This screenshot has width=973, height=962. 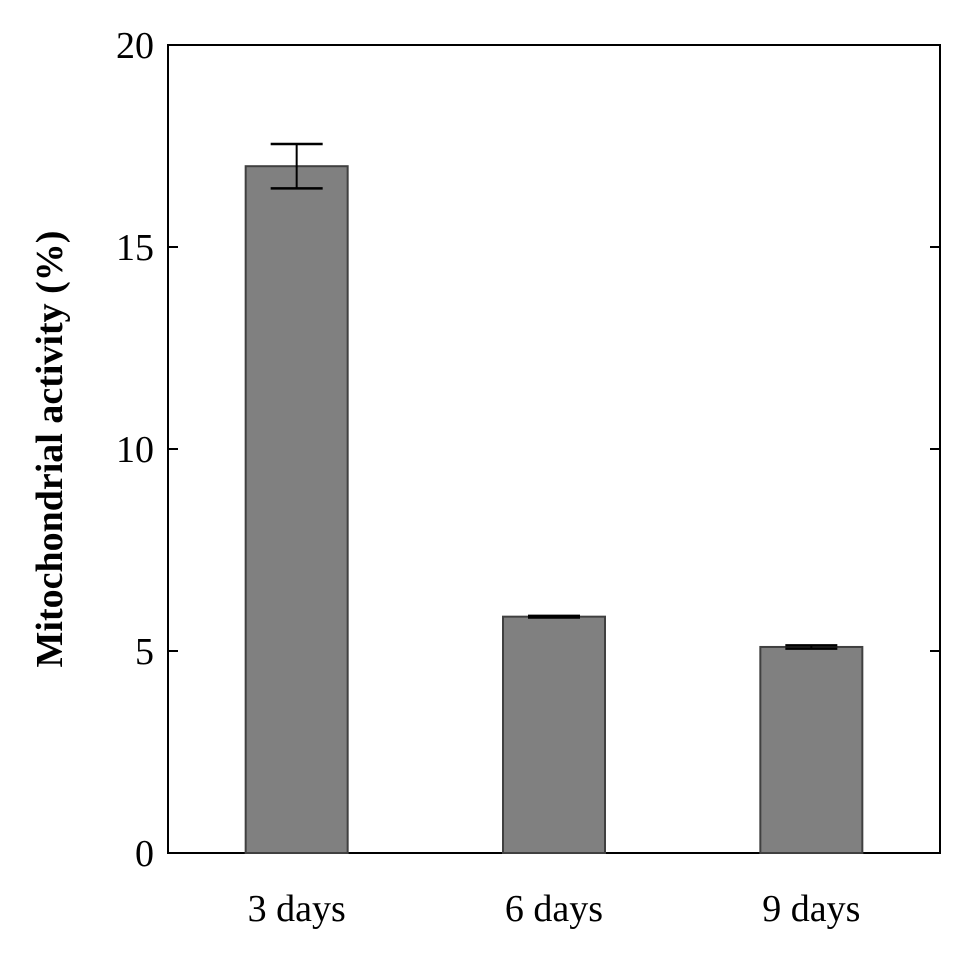 I want to click on y-tick-label: 15, so click(x=135, y=248).